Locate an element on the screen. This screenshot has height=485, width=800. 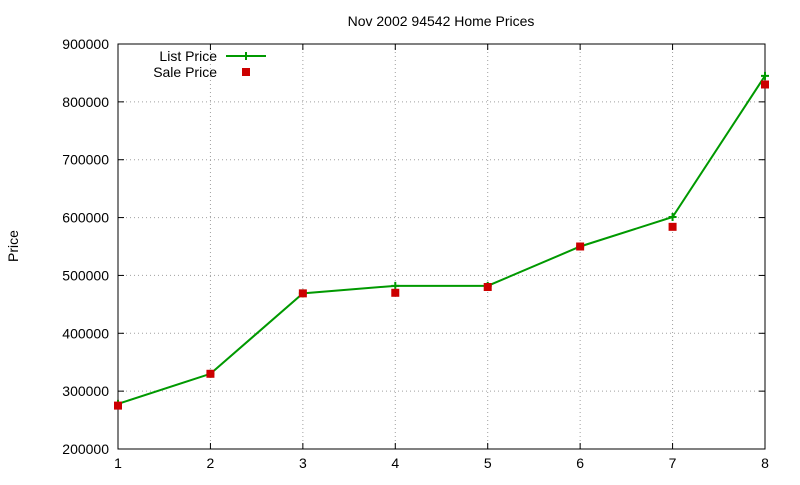
x-tick-label: 8 is located at coordinates (765, 463).